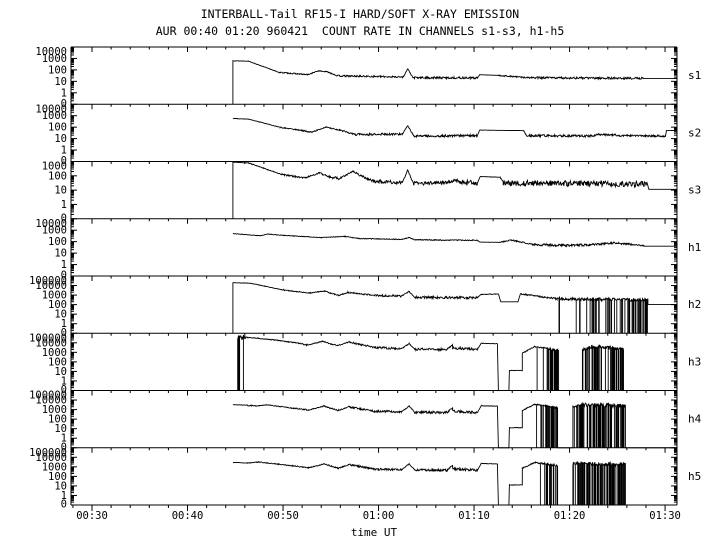 This screenshot has height=550, width=720. Describe the element at coordinates (694, 132) in the screenshot. I see `channel-label-s2: s2` at that location.